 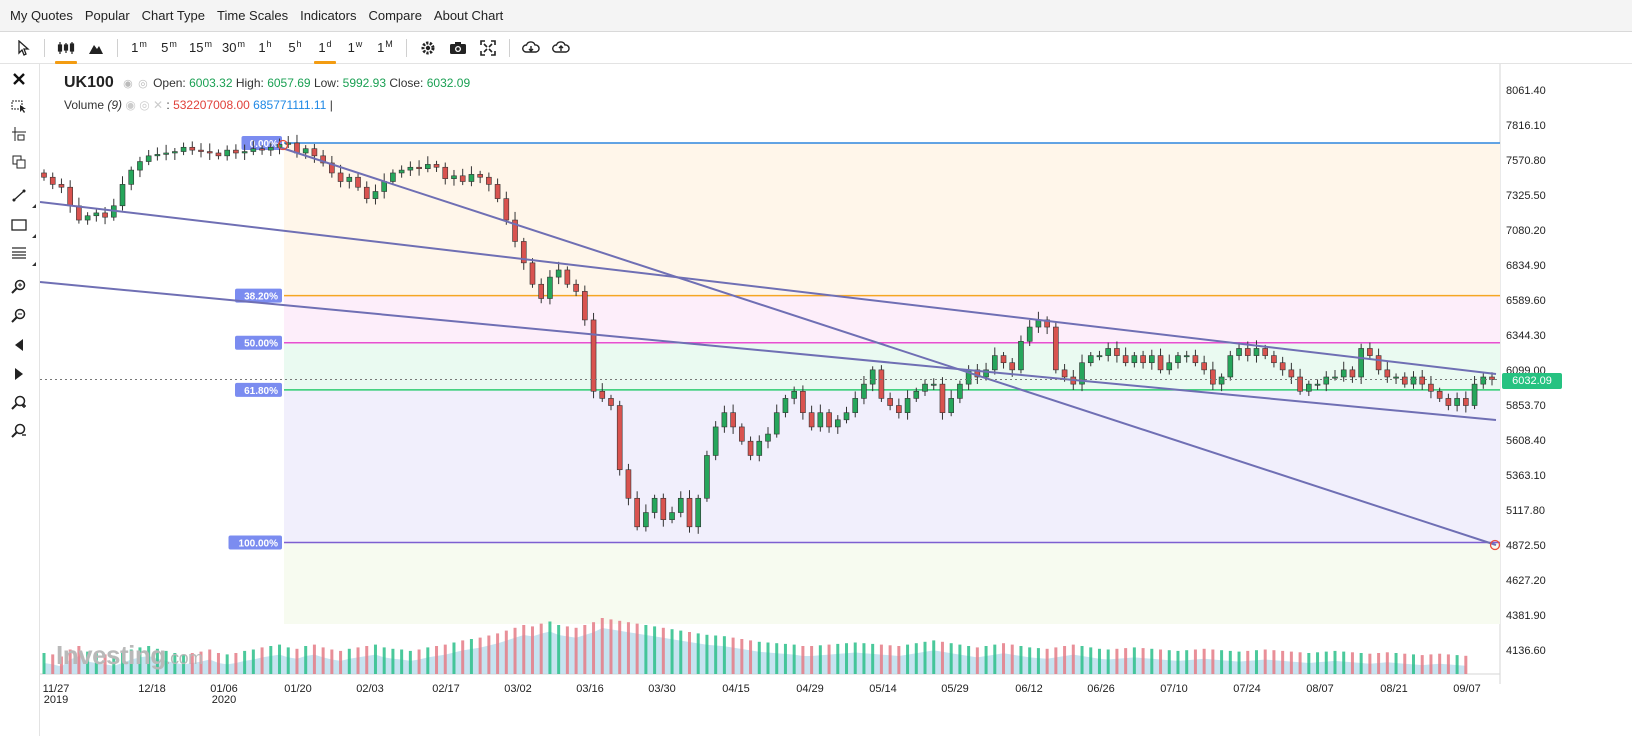 What do you see at coordinates (66, 49) in the screenshot?
I see `candles-icon` at bounding box center [66, 49].